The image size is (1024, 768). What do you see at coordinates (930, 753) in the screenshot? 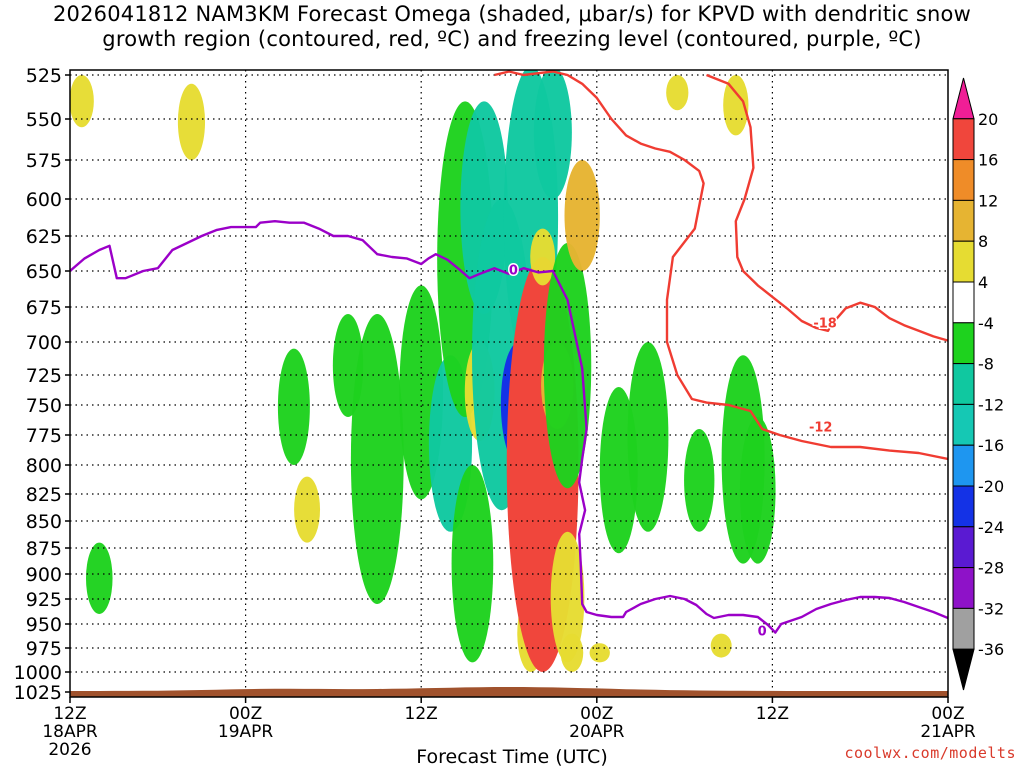
I see `credit-link: coolwx.com/modelts` at bounding box center [930, 753].